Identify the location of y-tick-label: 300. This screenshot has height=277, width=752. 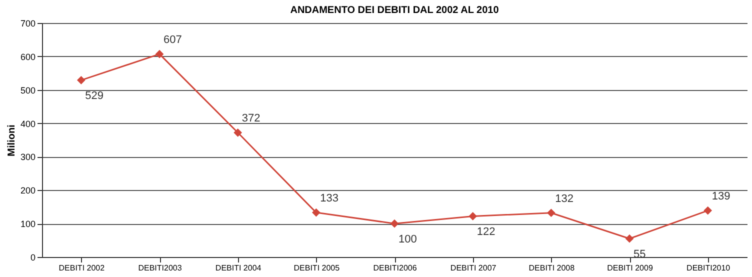
(28, 157).